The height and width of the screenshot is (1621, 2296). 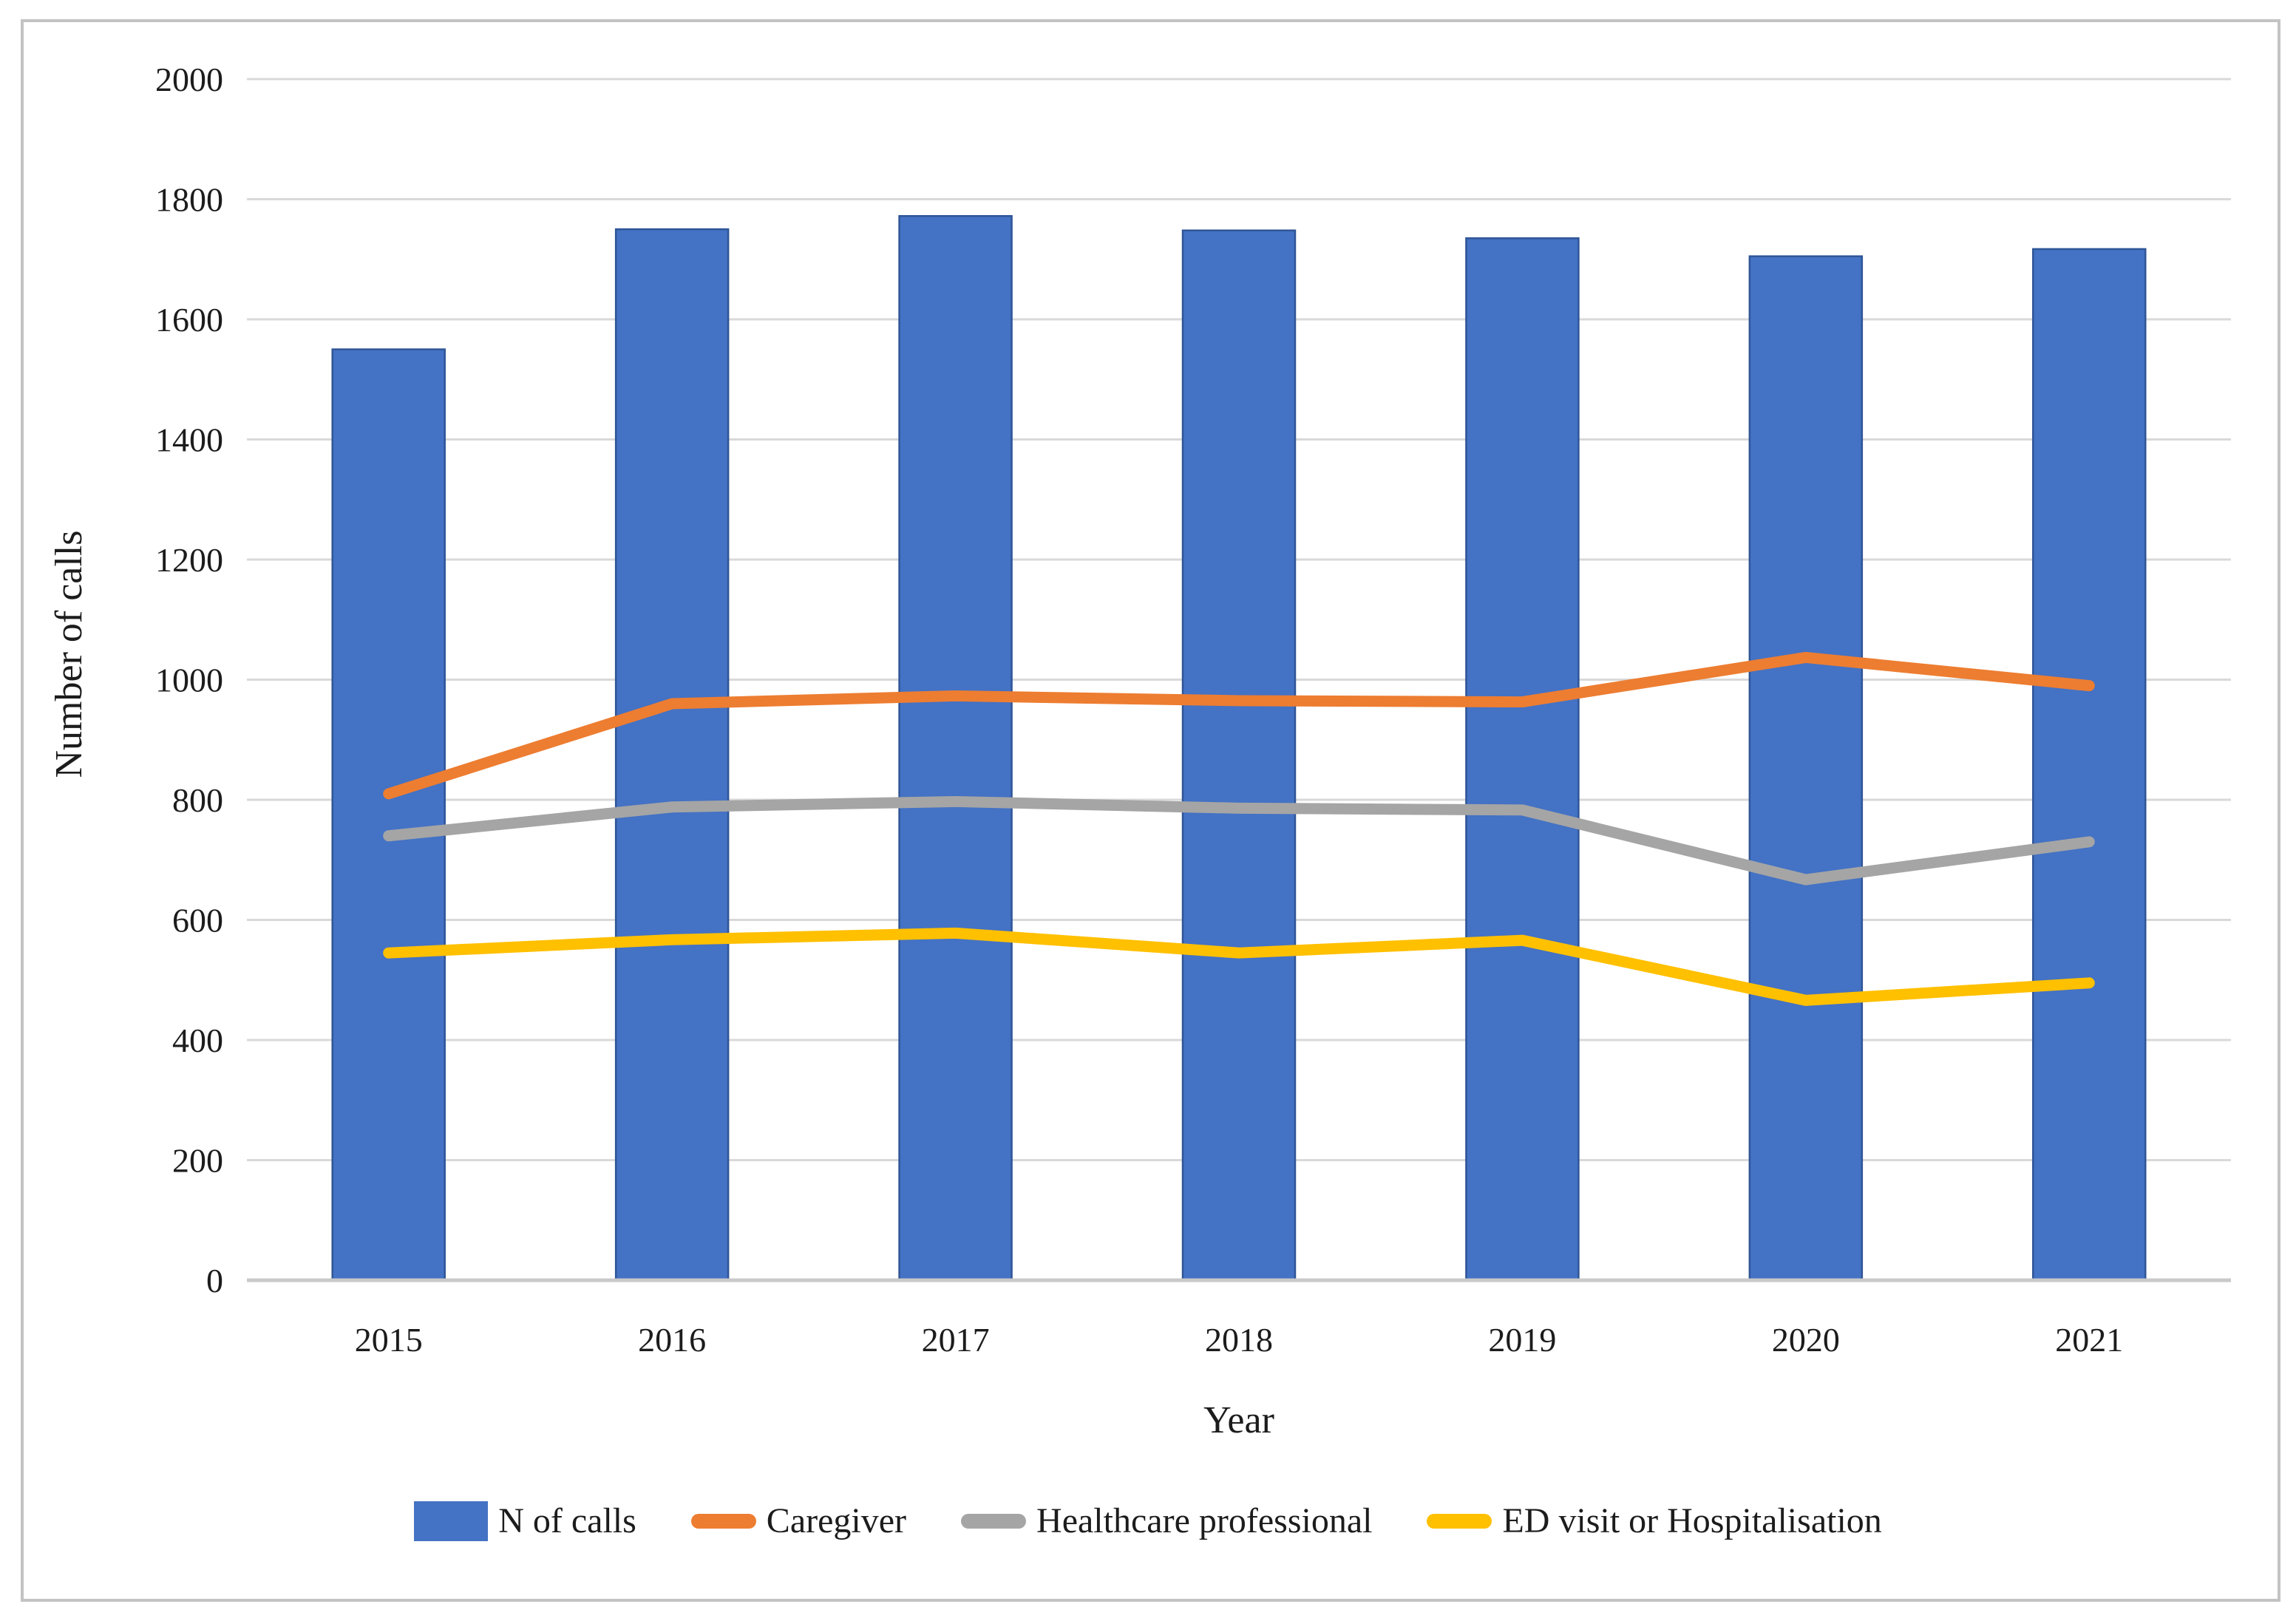 What do you see at coordinates (214, 1280) in the screenshot?
I see `y-tick-label: 0` at bounding box center [214, 1280].